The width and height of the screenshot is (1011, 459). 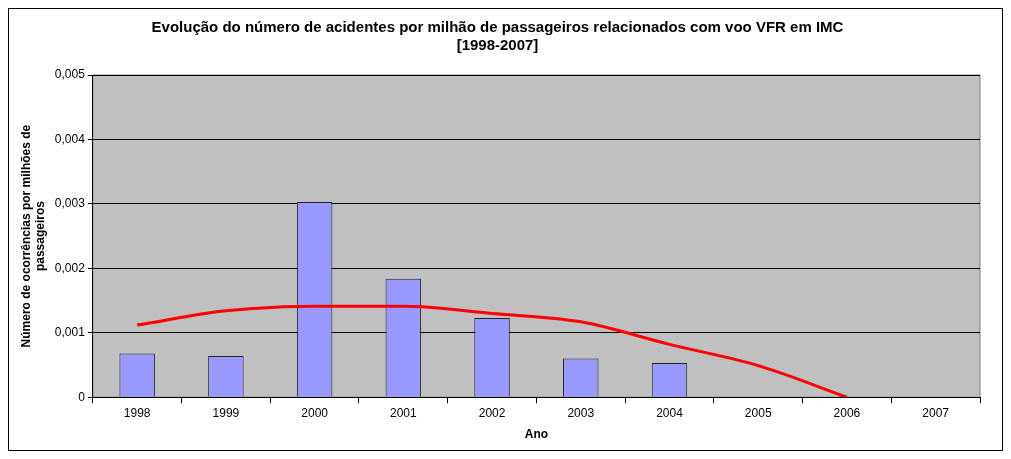 I want to click on y-tick-label: 0, so click(x=82, y=396).